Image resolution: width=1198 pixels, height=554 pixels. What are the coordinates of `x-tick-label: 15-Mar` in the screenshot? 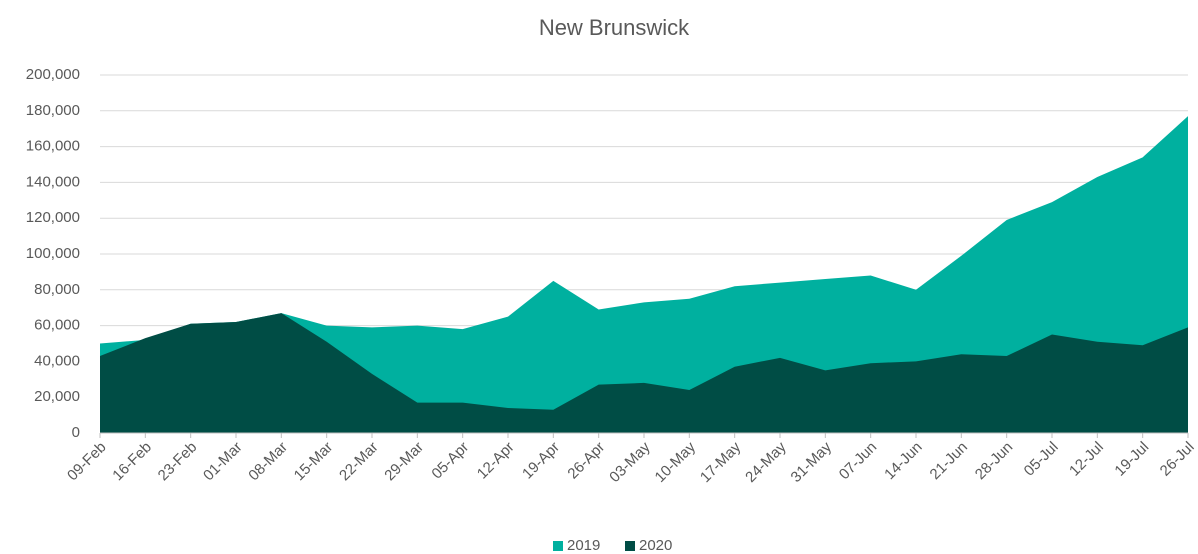 It's located at (314, 462).